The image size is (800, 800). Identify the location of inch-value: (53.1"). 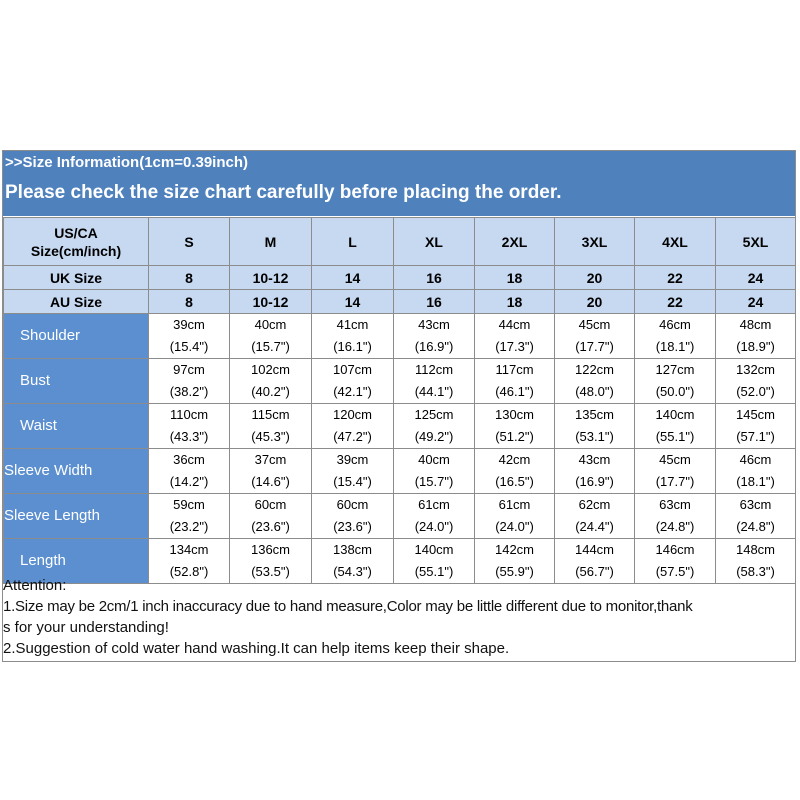
(594, 436).